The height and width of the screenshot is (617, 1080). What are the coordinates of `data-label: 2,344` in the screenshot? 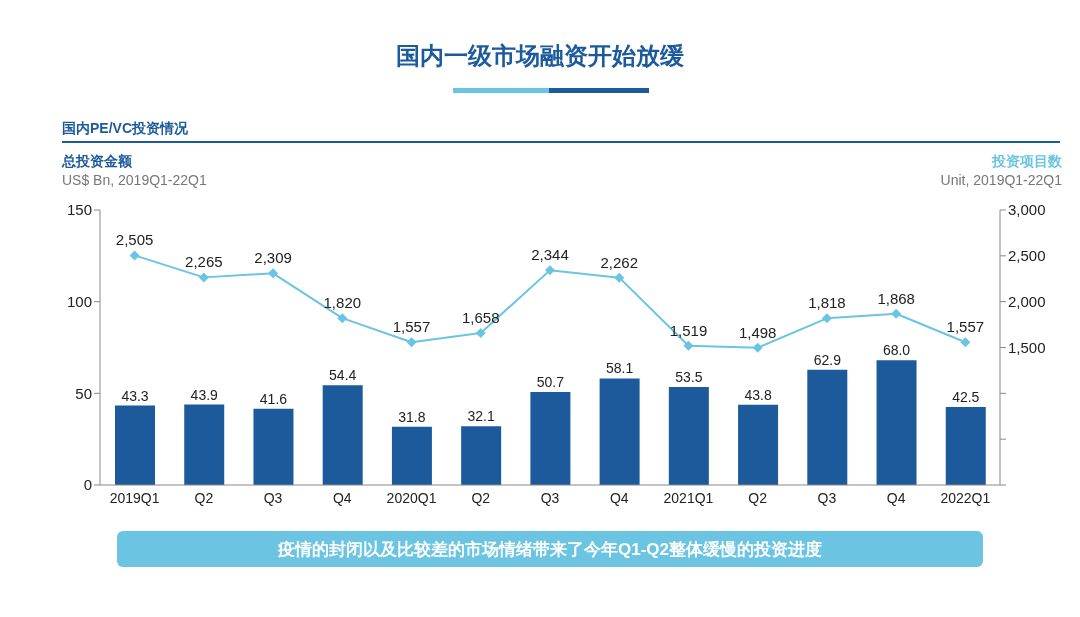 It's located at (550, 255).